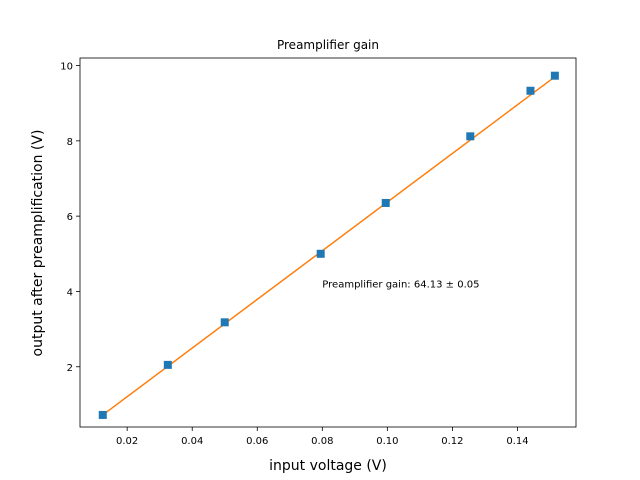 The image size is (640, 480). I want to click on y-axis-label: output after preamplification (V), so click(38, 243).